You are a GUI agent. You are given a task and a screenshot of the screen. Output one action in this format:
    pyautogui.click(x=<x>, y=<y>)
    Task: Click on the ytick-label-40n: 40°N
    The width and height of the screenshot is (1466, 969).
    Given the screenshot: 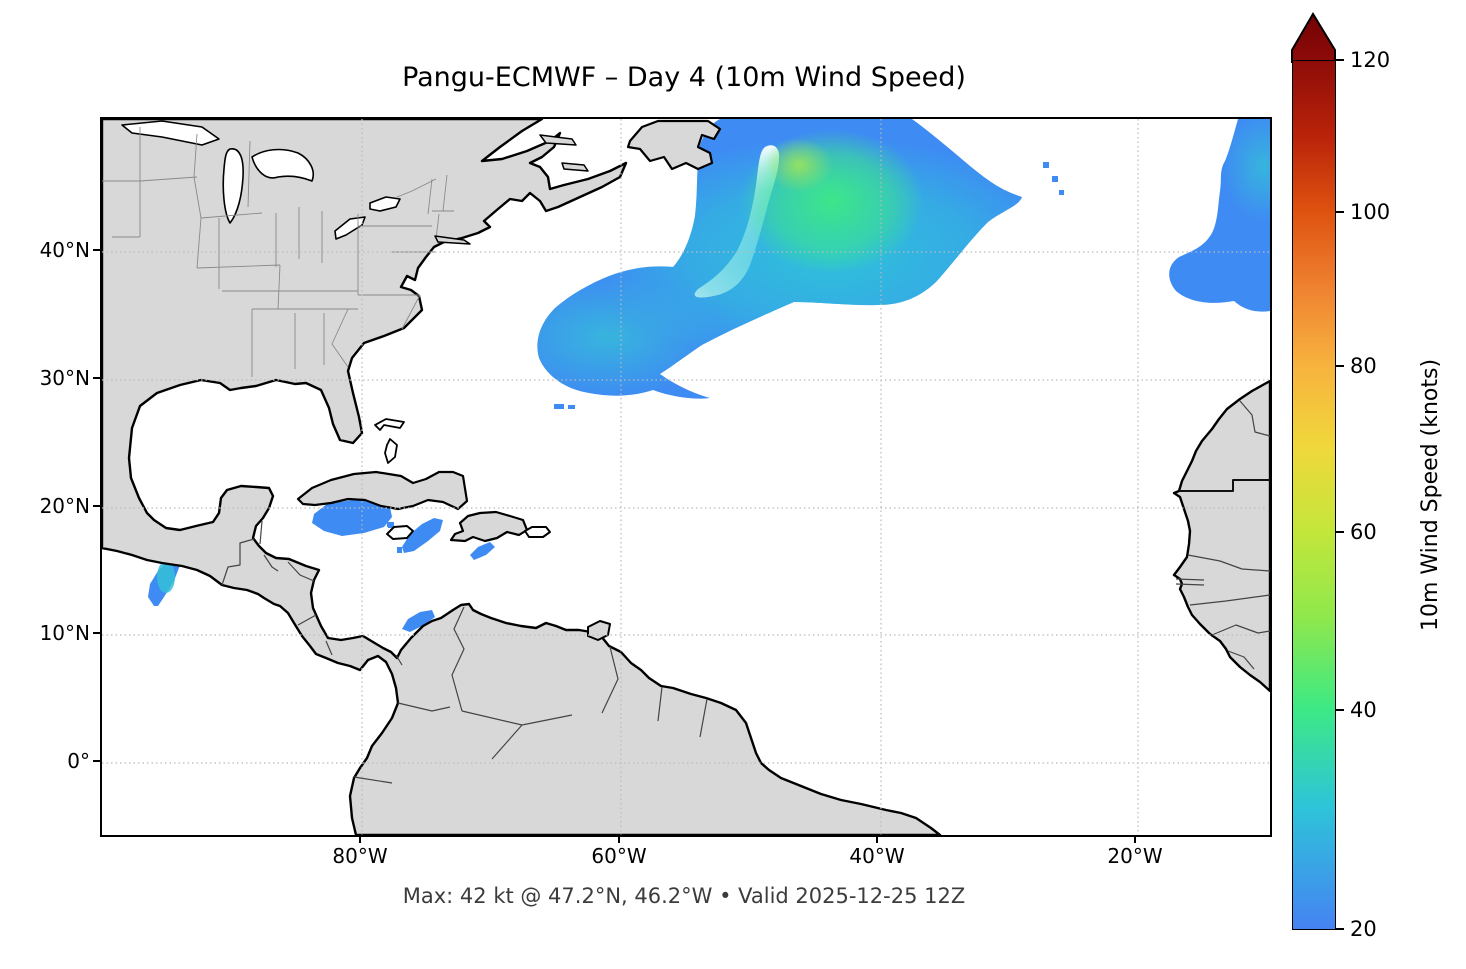 What is the action you would take?
    pyautogui.click(x=64, y=250)
    